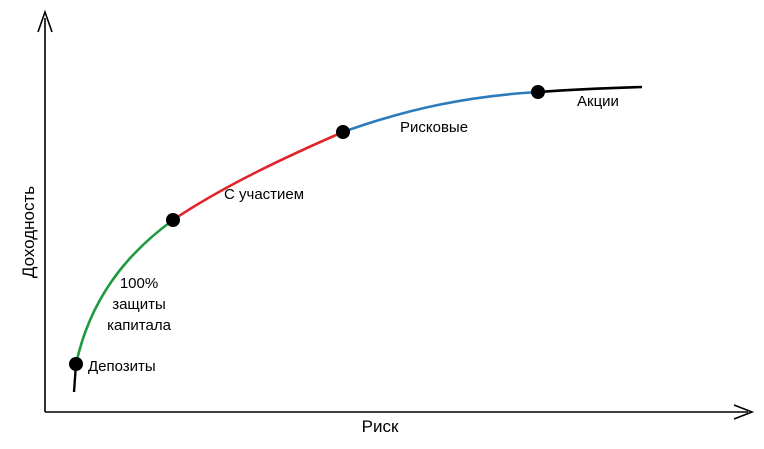  I want to click on curve-segment-risky, so click(440, 112).